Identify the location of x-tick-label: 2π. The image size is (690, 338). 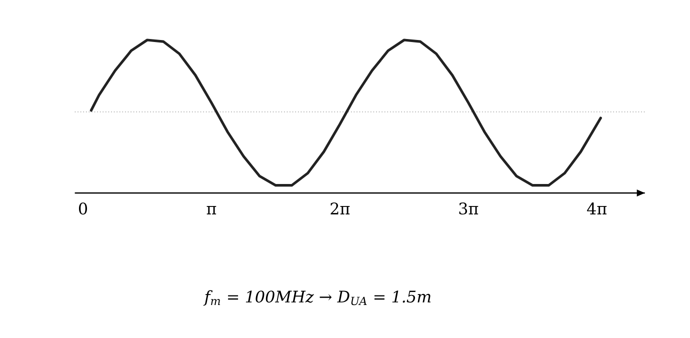
(340, 208).